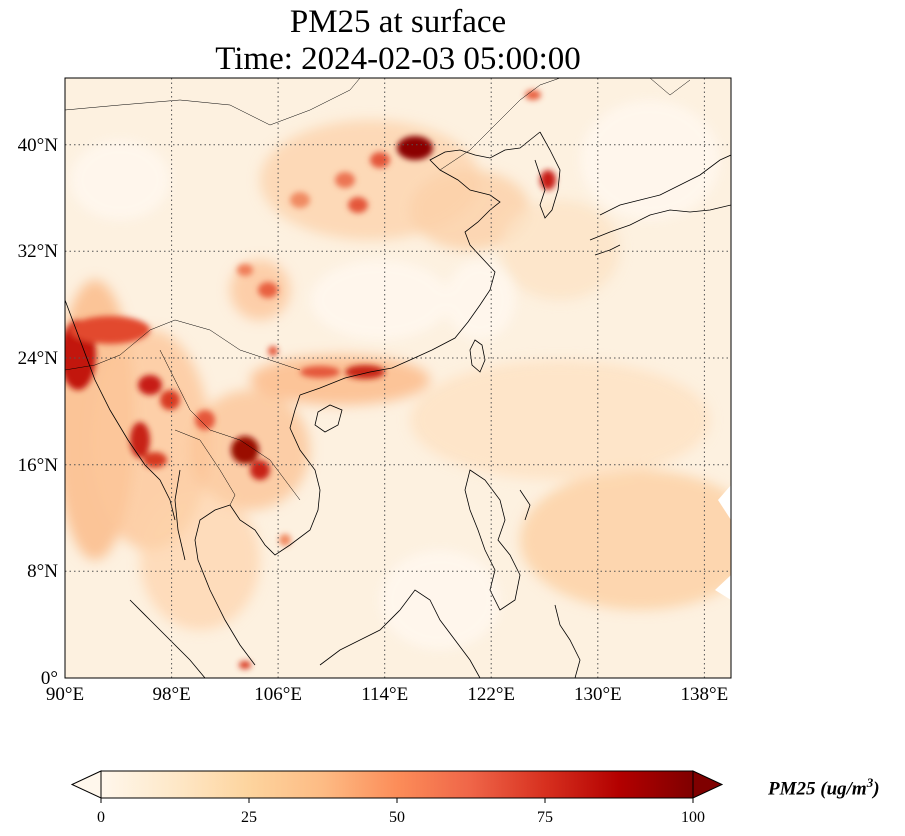 The height and width of the screenshot is (836, 905). What do you see at coordinates (278, 694) in the screenshot?
I see `lon-tick-label: 106°E` at bounding box center [278, 694].